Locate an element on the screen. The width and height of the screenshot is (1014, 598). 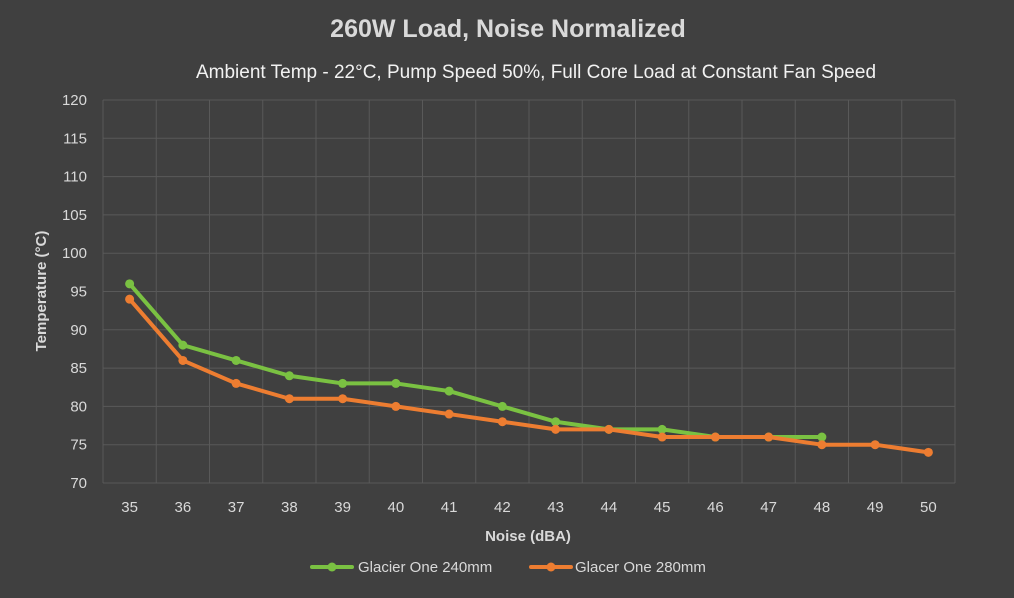
legend-item: Glacer One 280mm is located at coordinates (617, 567).